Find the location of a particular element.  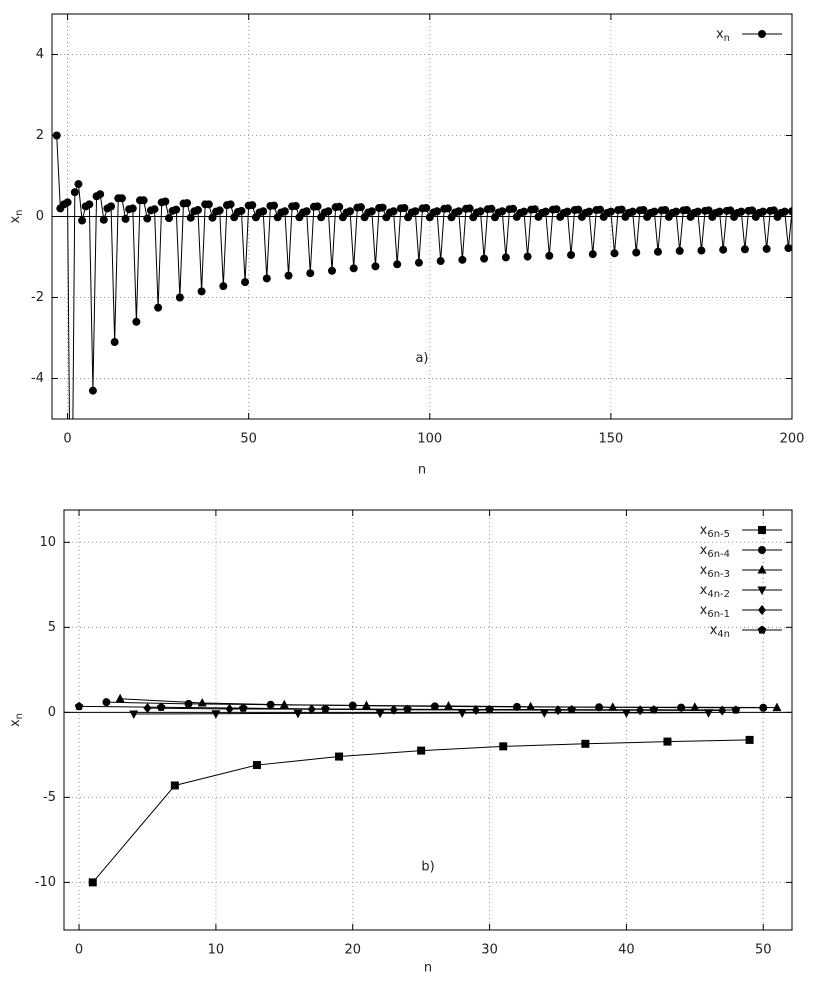

legend-label: x4n is located at coordinates (720, 632).